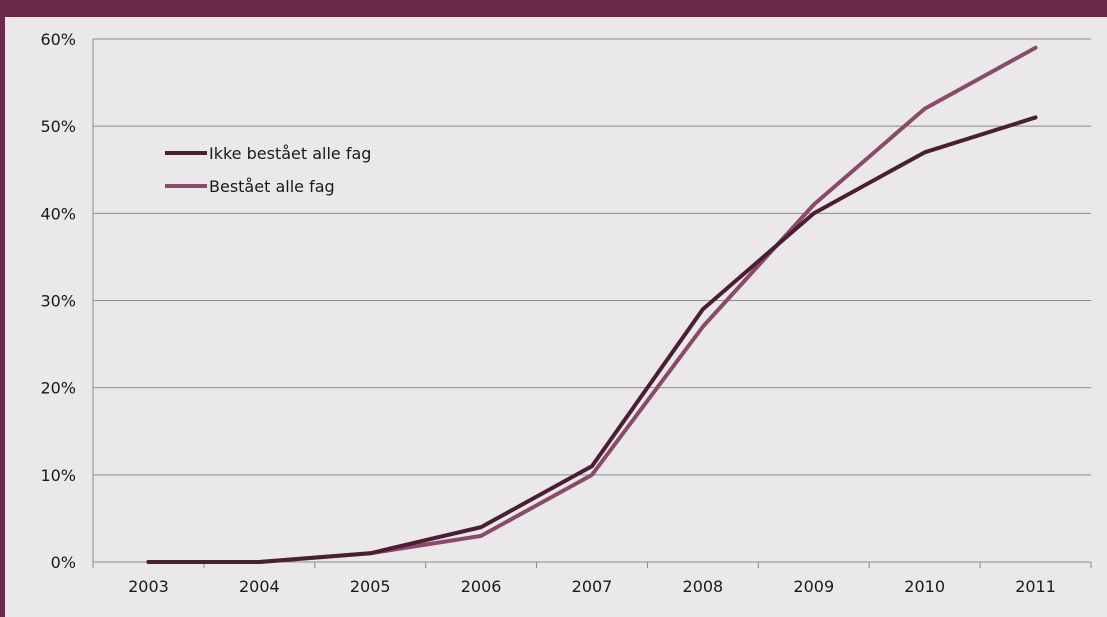 The height and width of the screenshot is (617, 1107). What do you see at coordinates (2, 308) in the screenshot?
I see `frame-left-border` at bounding box center [2, 308].